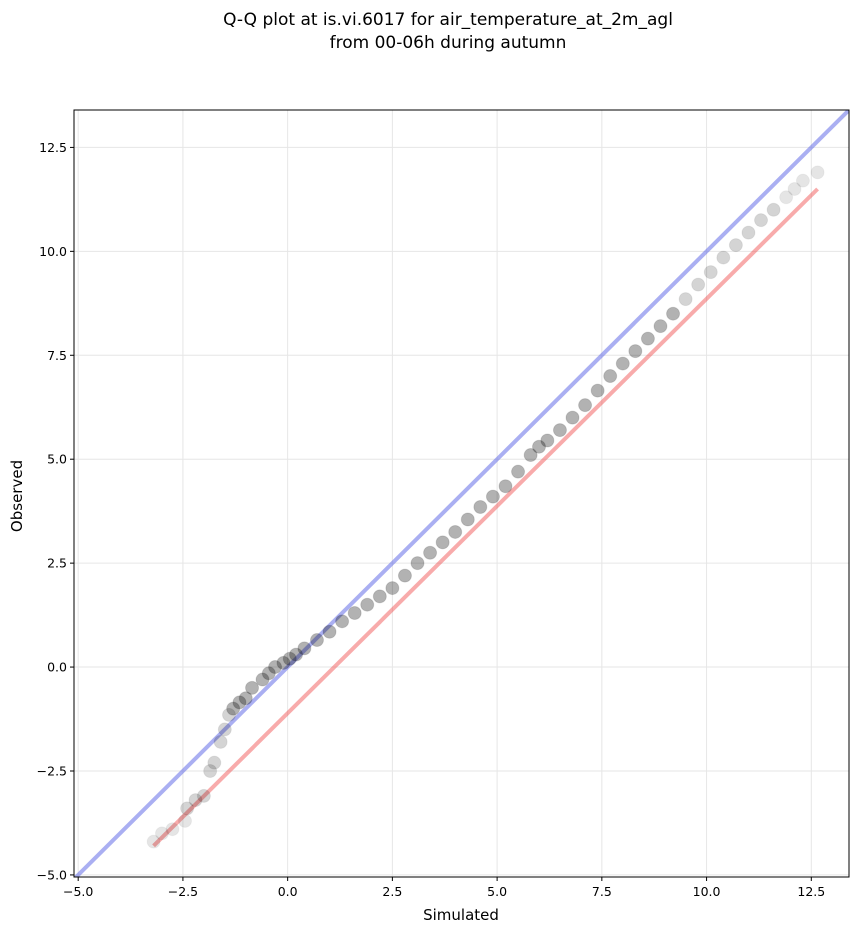 The width and height of the screenshot is (858, 934). Describe the element at coordinates (392, 891) in the screenshot. I see `x-tick-label: 2.5` at that location.